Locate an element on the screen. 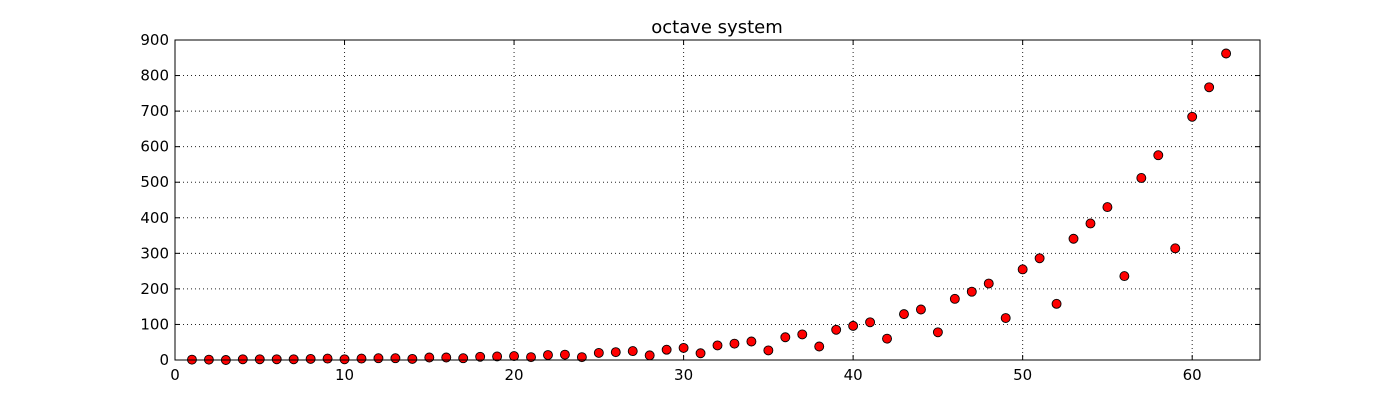  x-axis-tick-labels: 0 10 20 30 40 50 60 is located at coordinates (686, 375).